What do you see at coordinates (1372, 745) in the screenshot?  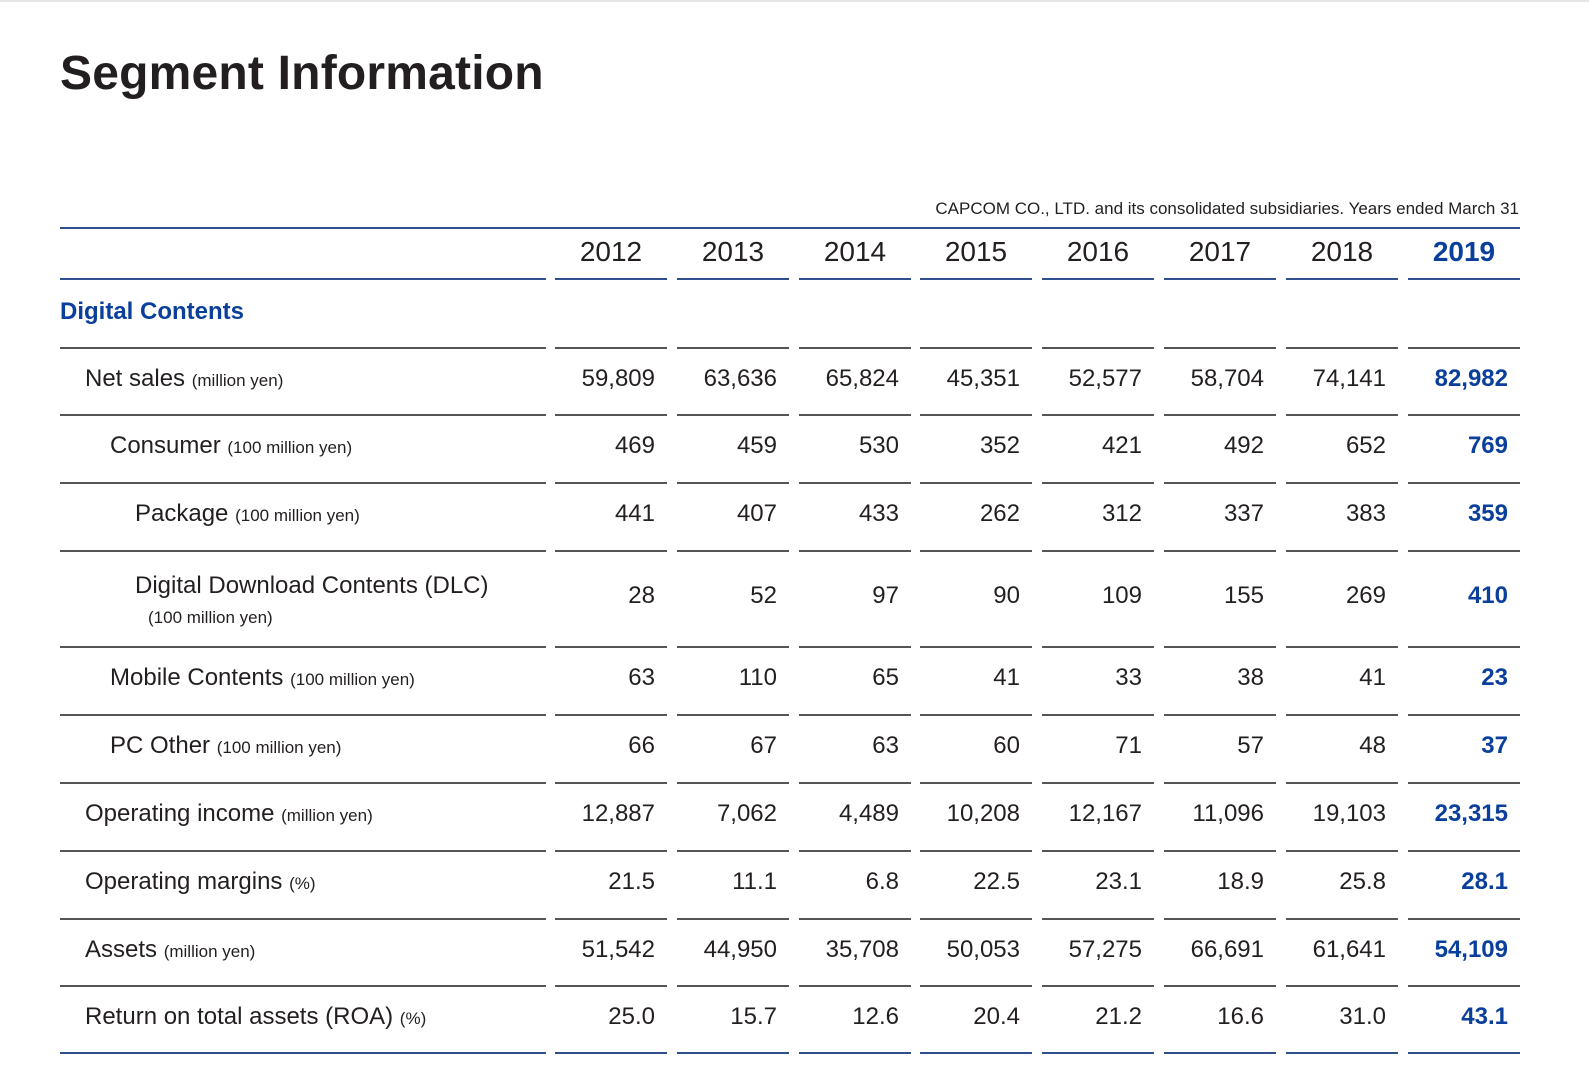 I see `table-cell-2018: 48` at bounding box center [1372, 745].